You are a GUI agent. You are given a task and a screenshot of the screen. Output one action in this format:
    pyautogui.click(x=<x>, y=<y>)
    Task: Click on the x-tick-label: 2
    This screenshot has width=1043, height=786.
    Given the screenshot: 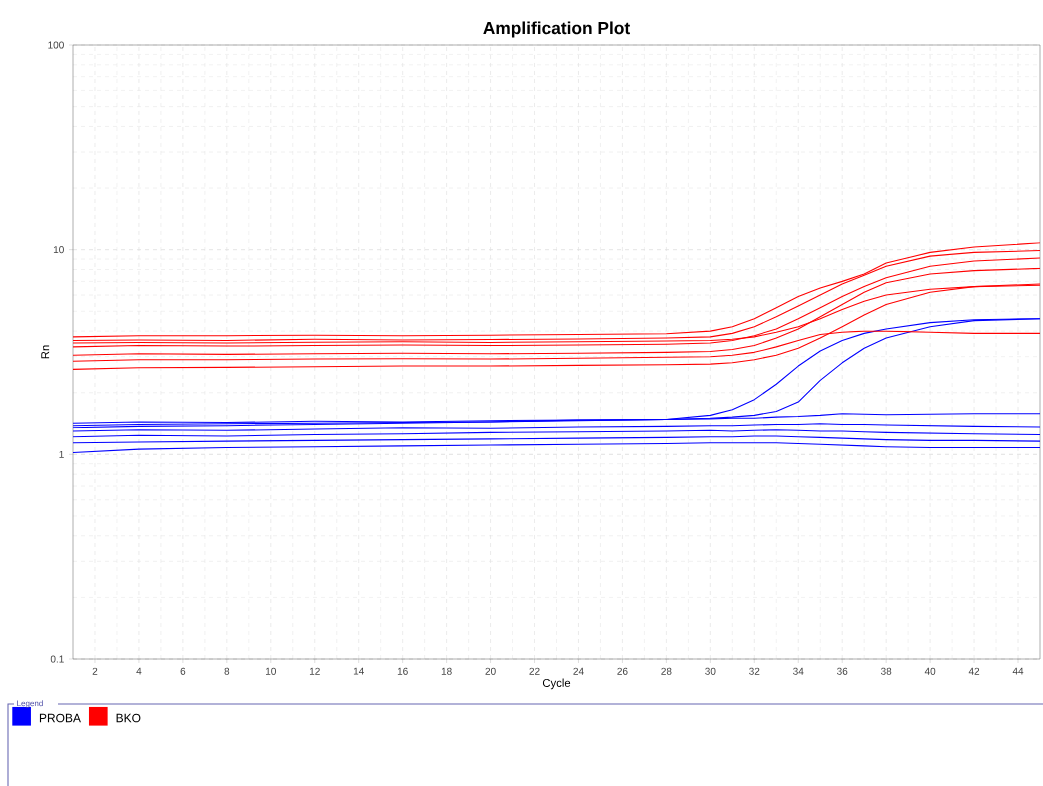 What is the action you would take?
    pyautogui.click(x=95, y=671)
    